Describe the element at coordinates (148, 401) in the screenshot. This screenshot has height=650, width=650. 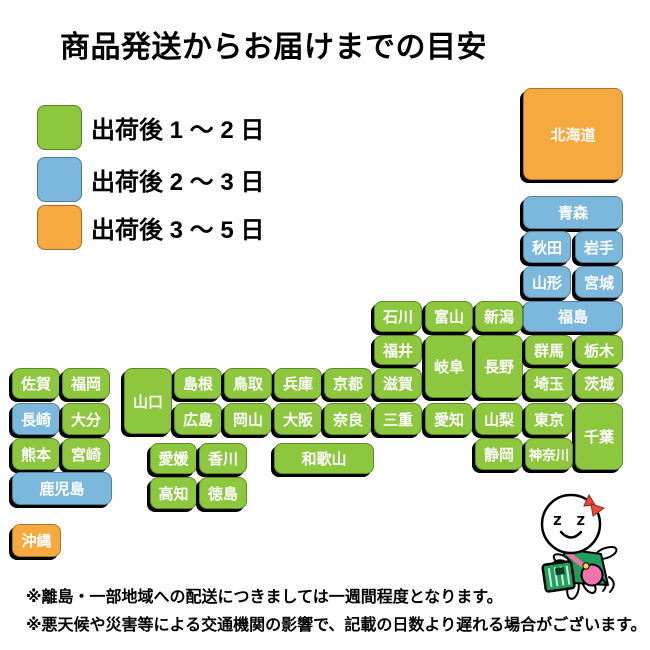
I see `prefecture-山口: 山口` at that location.